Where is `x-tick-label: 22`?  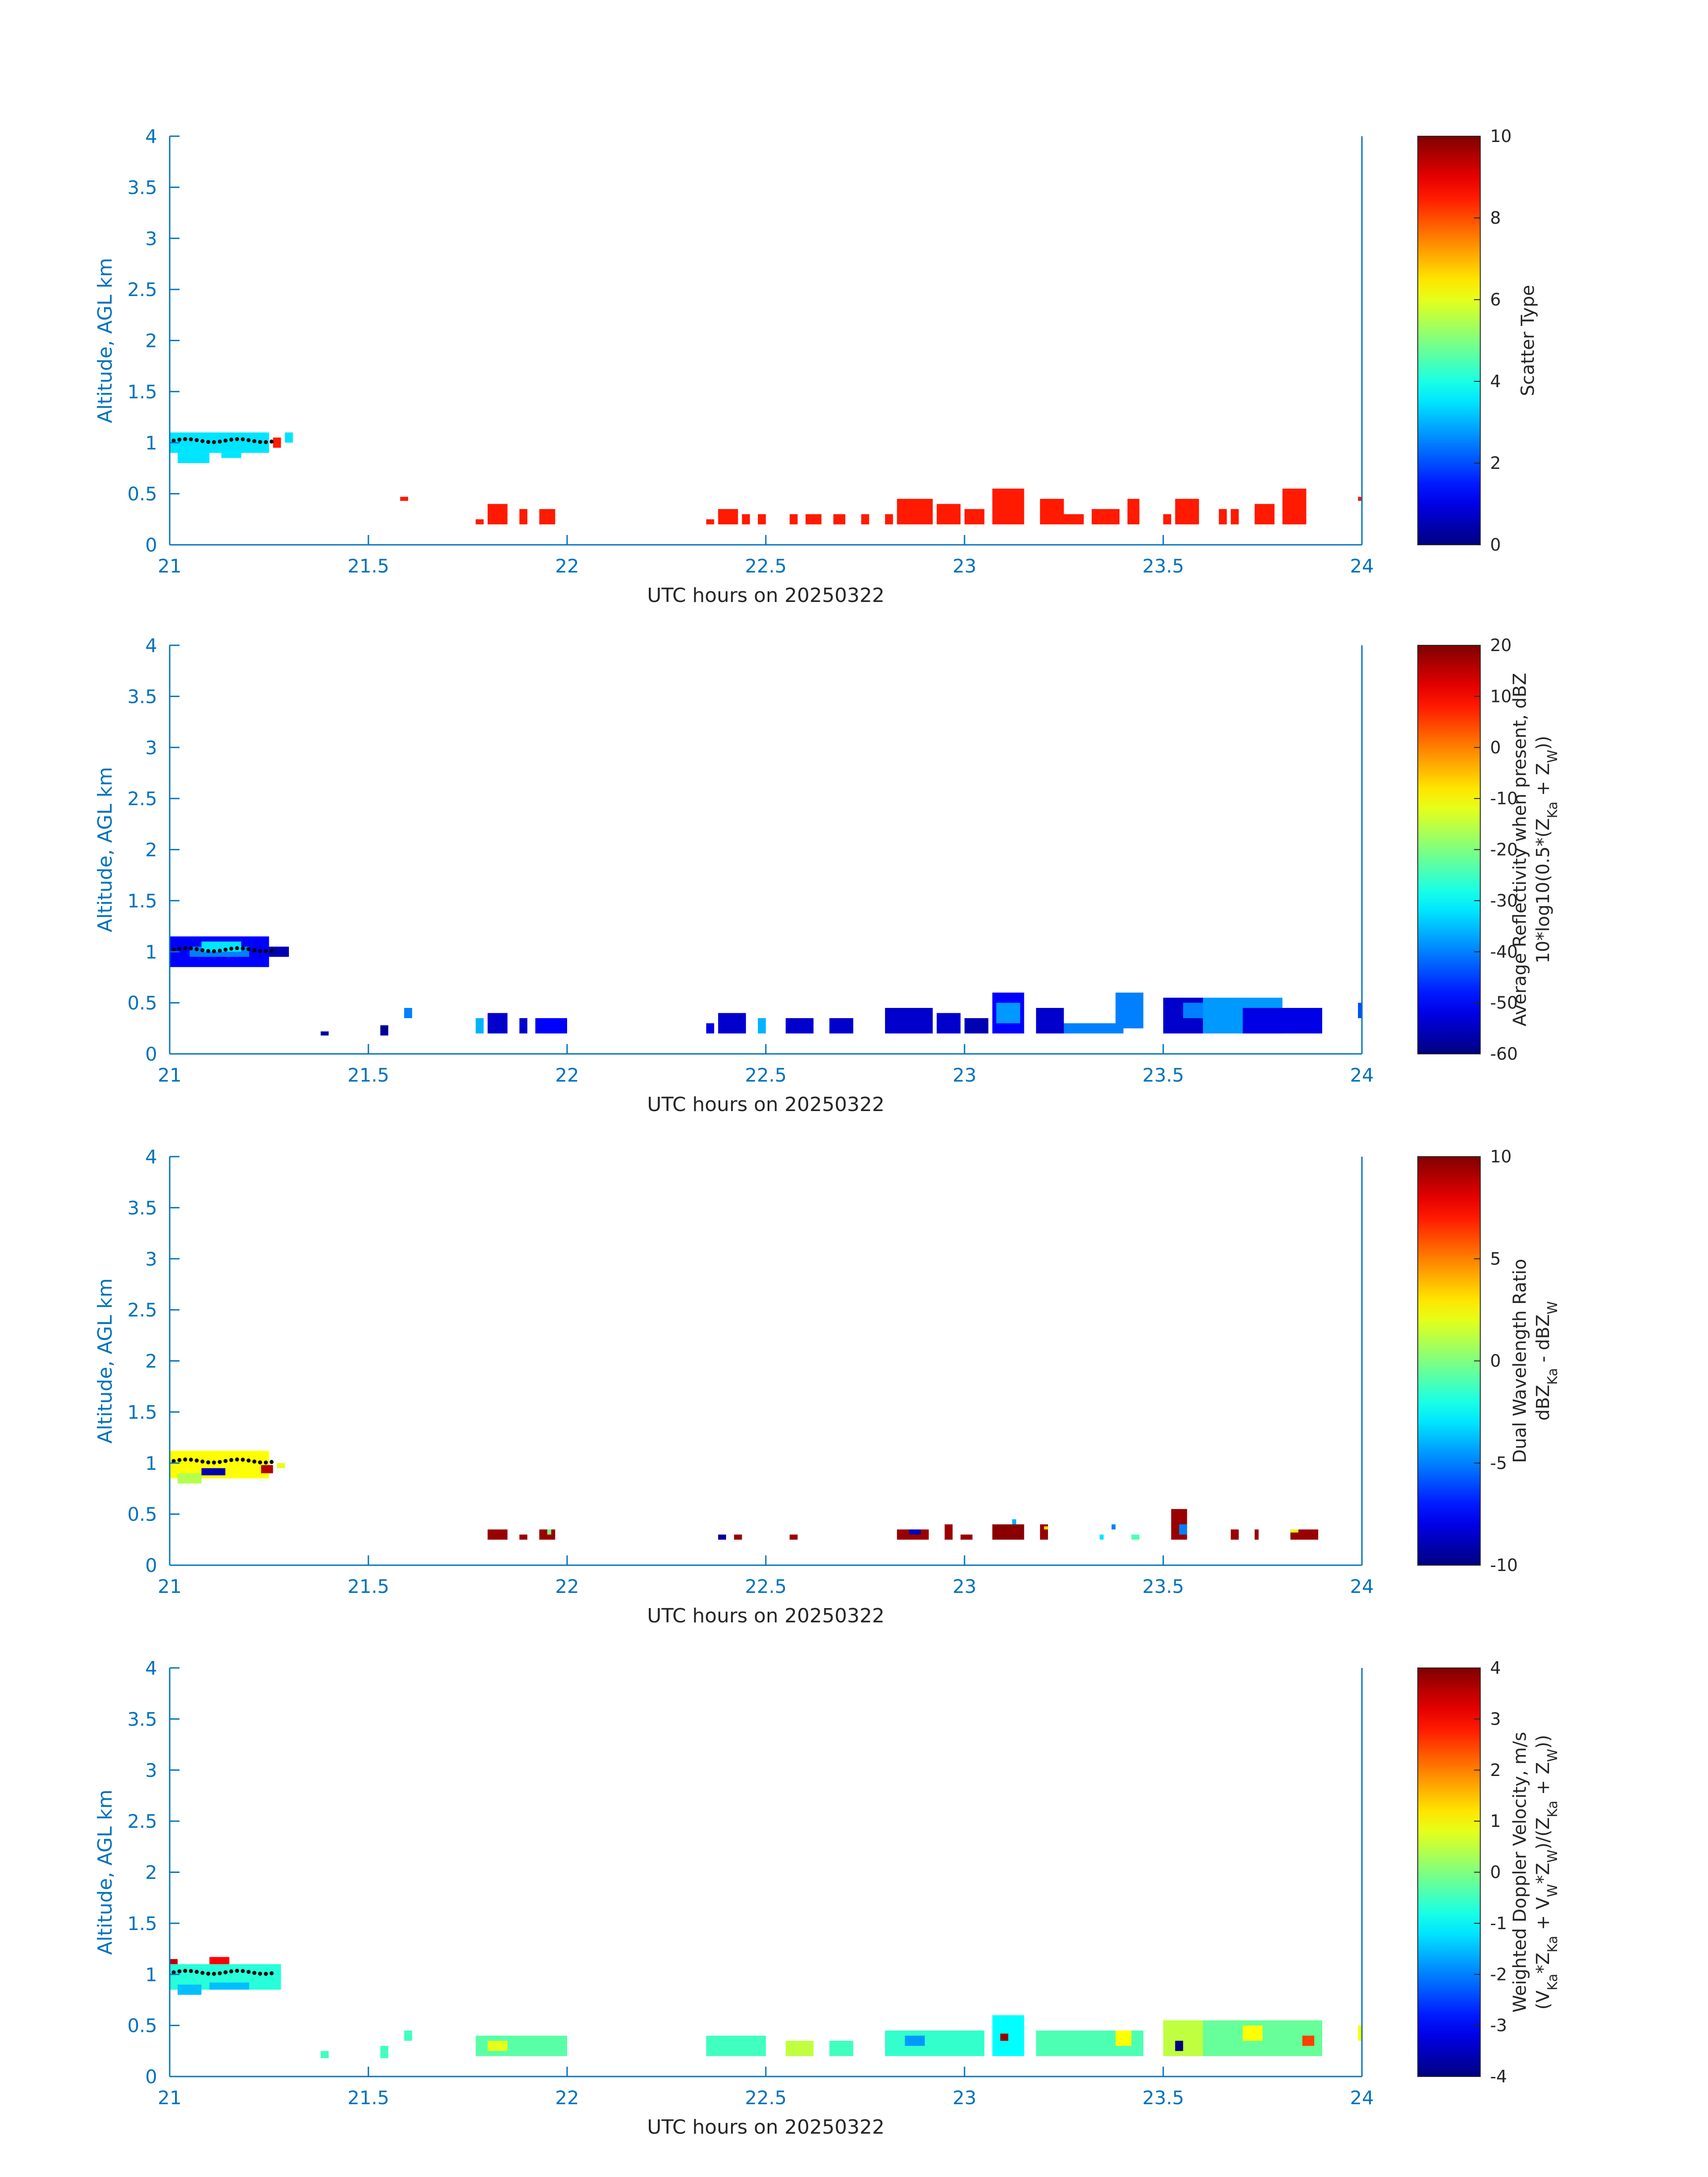
x-tick-label: 22 is located at coordinates (567, 1075).